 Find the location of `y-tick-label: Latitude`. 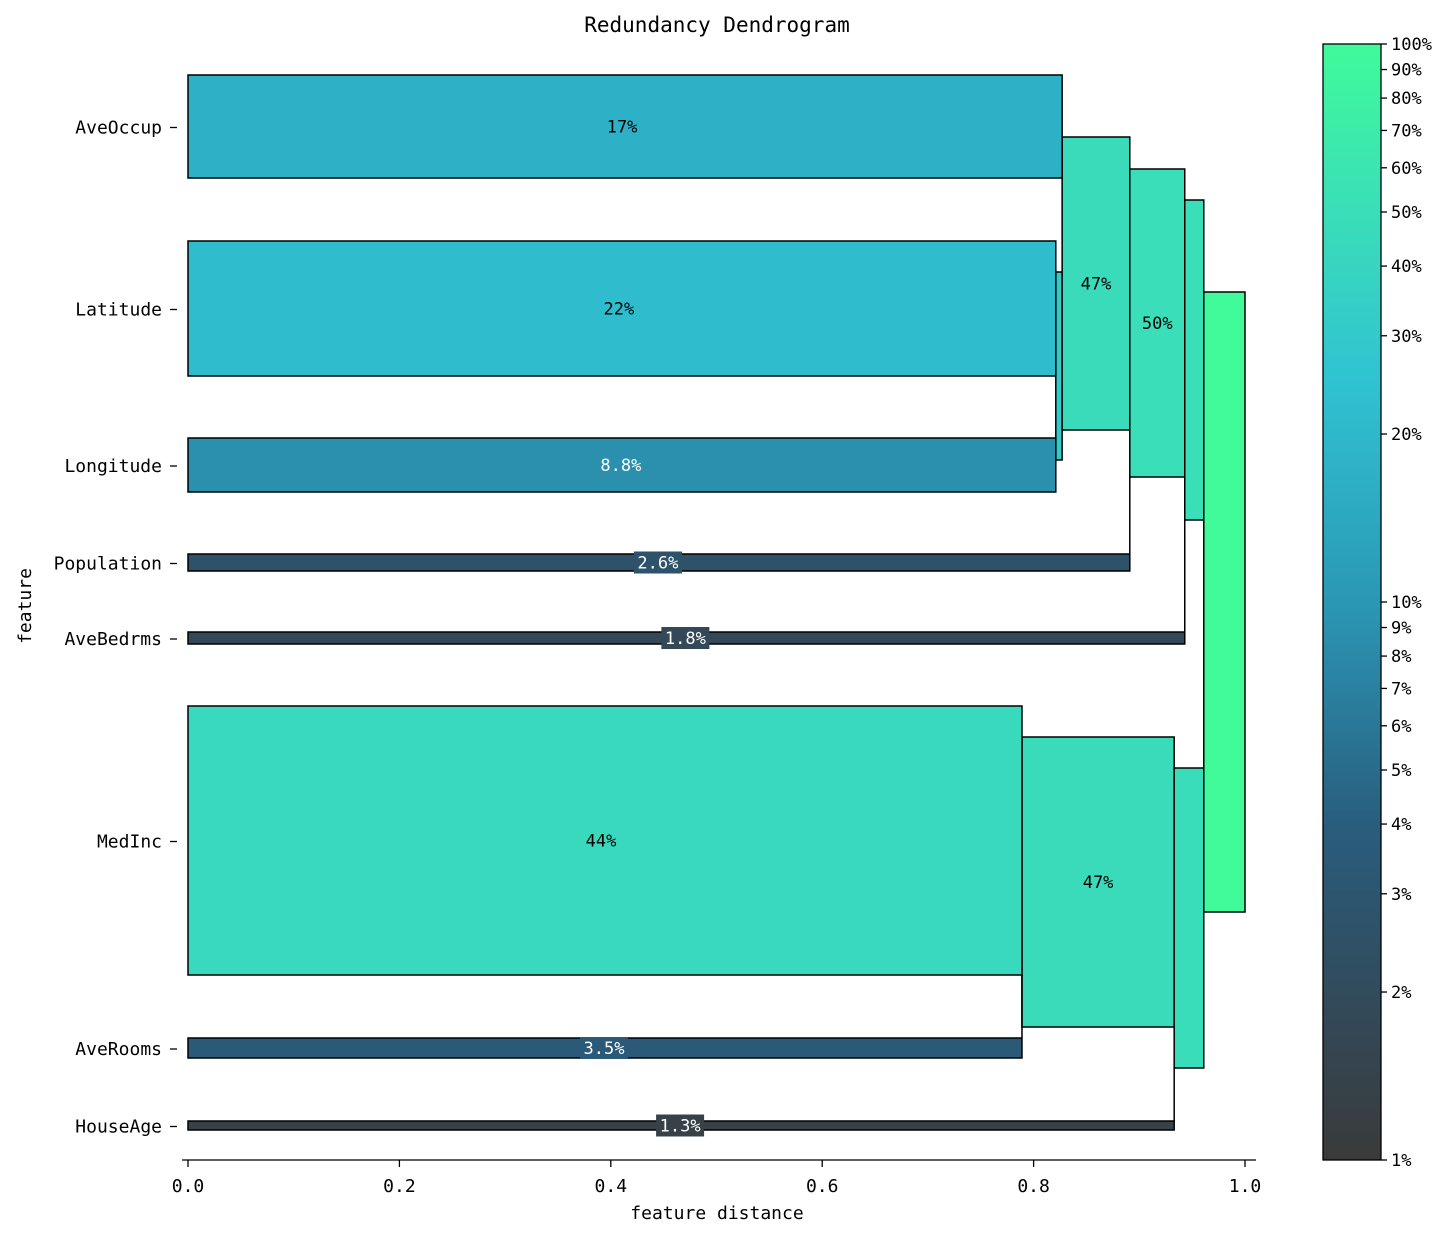

y-tick-label: Latitude is located at coordinates (118, 310).